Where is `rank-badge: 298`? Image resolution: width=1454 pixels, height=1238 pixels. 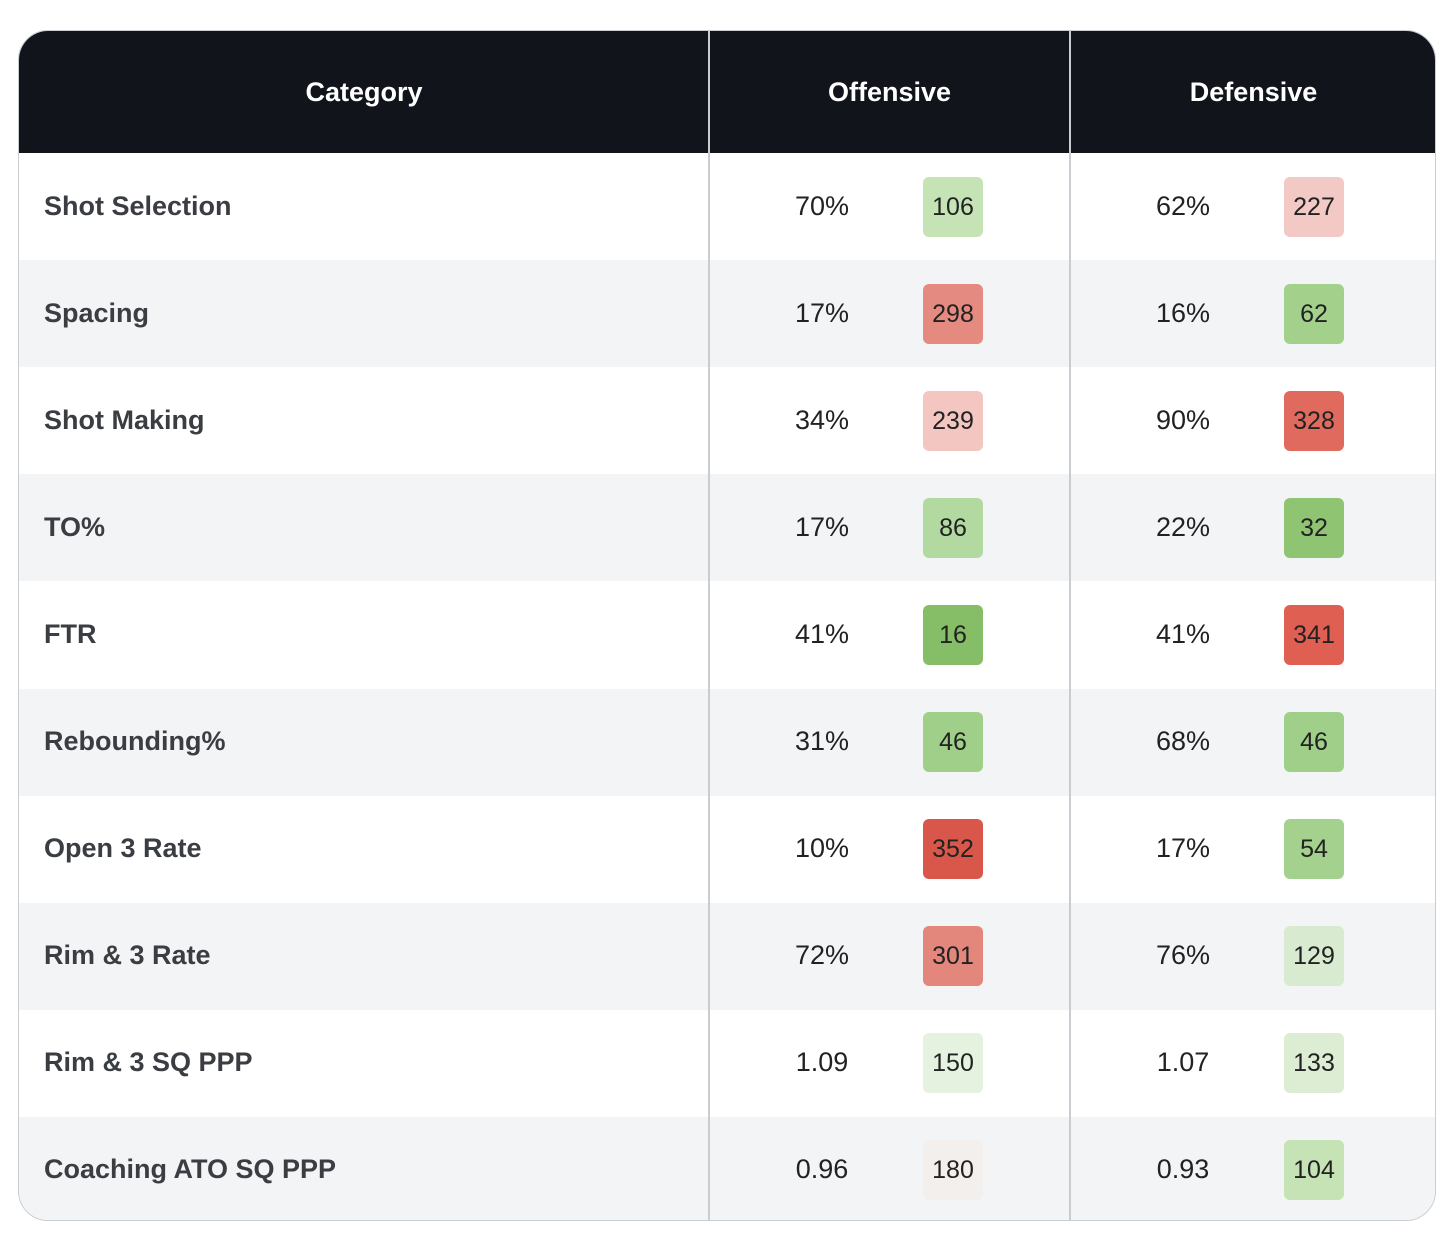 rank-badge: 298 is located at coordinates (953, 313).